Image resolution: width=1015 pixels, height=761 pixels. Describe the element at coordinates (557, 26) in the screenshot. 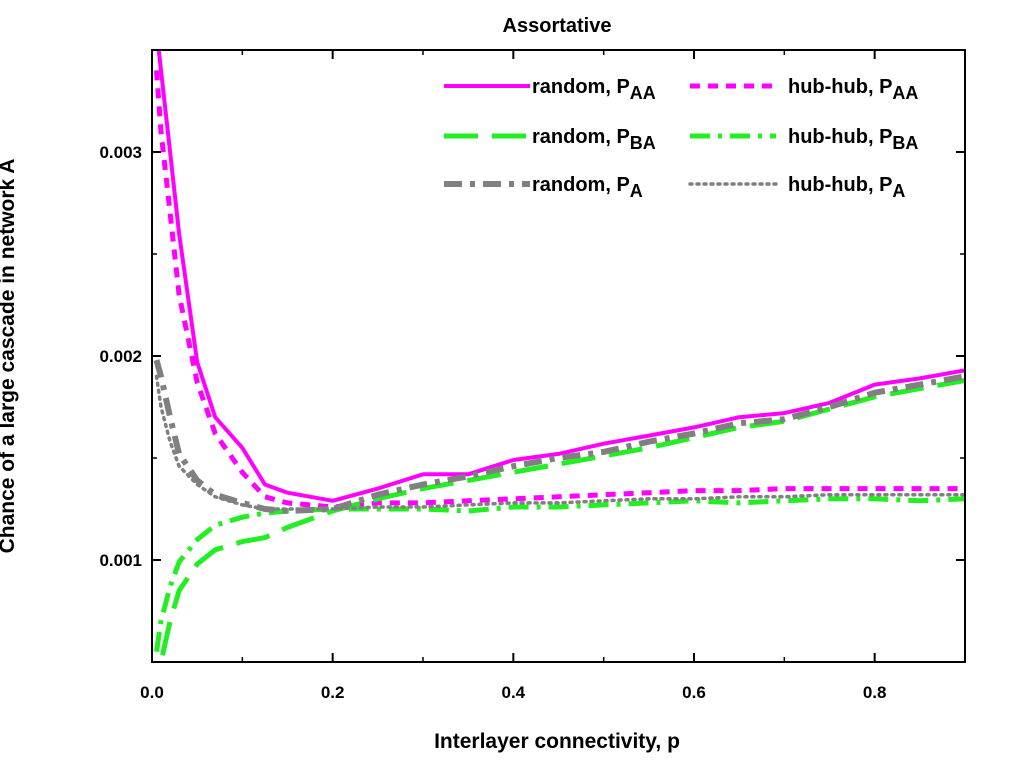

I see `chart-title: Assortative` at that location.